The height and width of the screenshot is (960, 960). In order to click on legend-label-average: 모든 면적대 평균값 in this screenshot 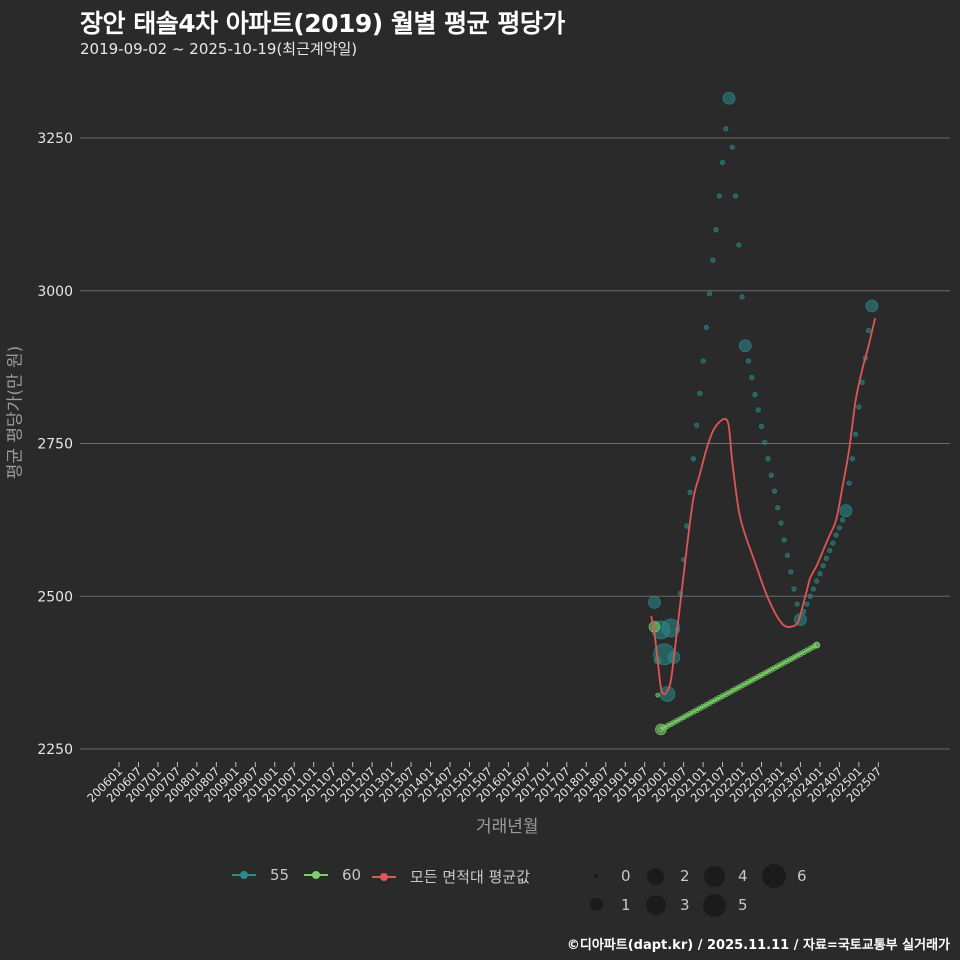, I will do `click(470, 877)`.